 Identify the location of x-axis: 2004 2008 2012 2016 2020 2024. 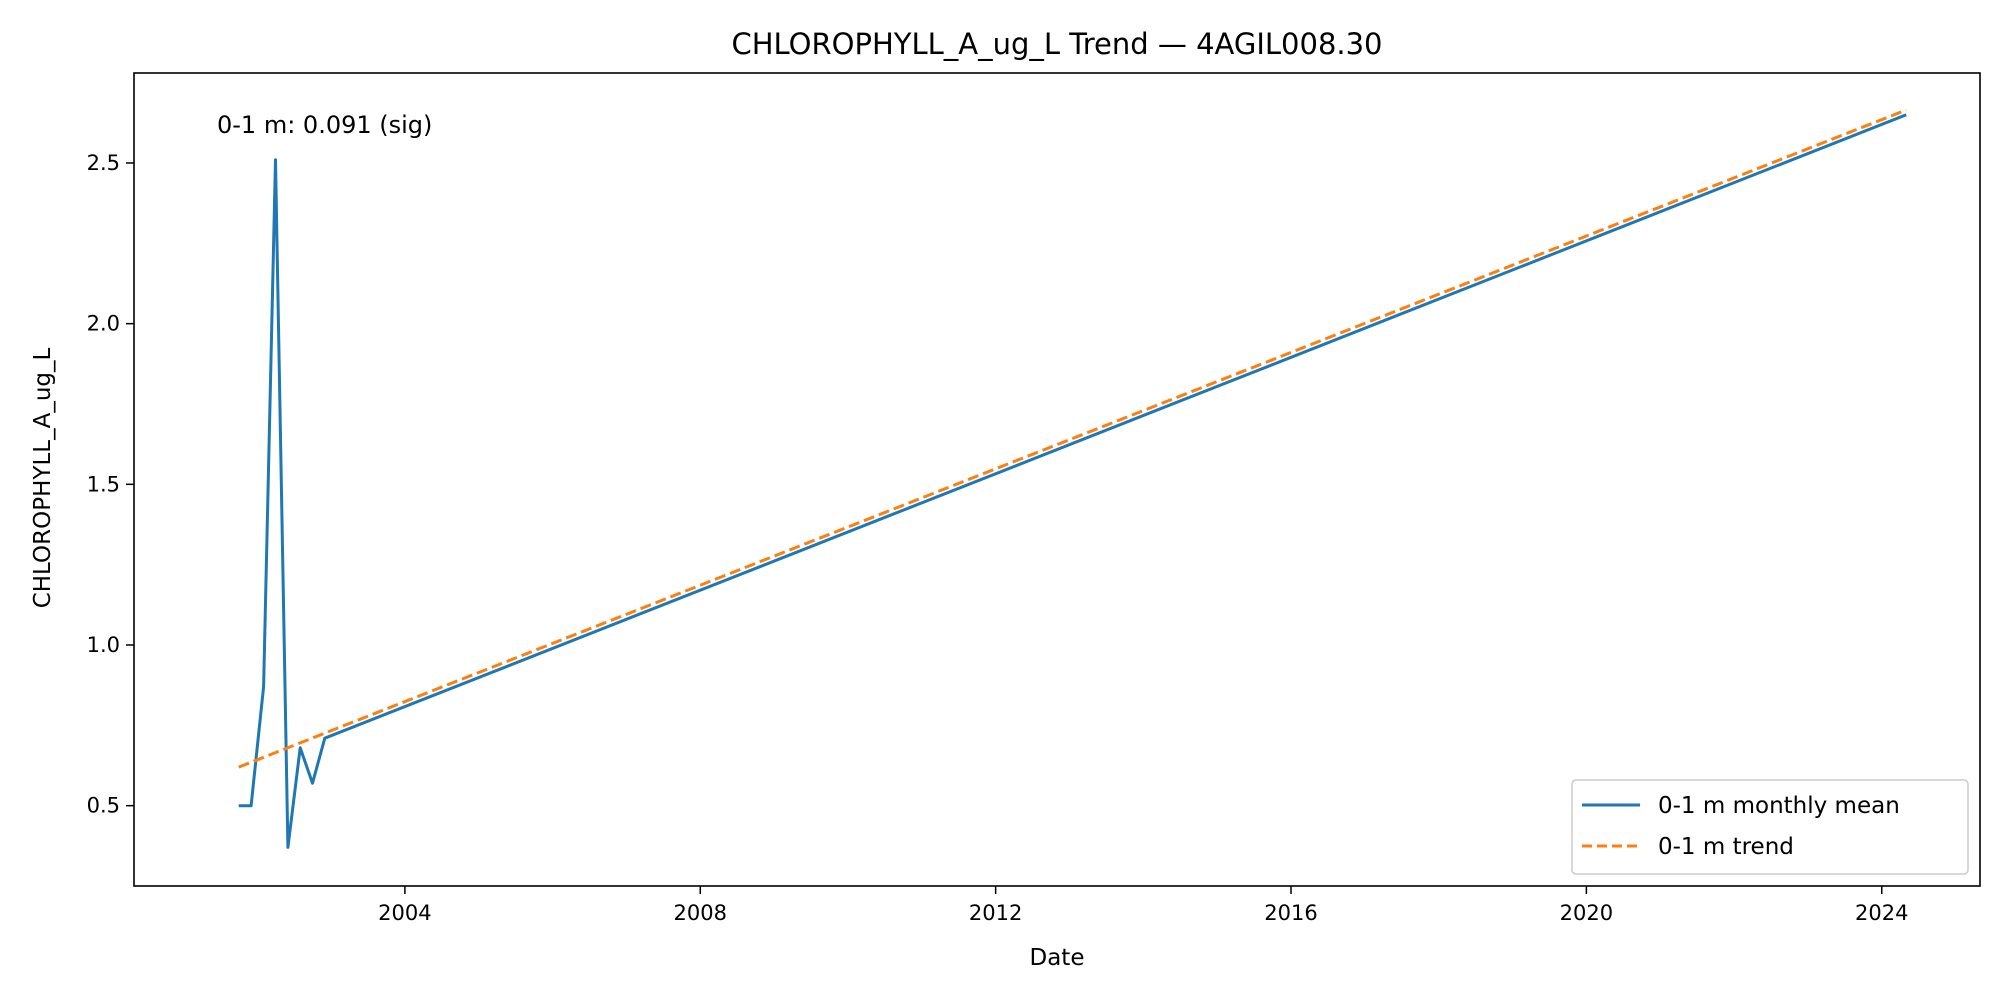
(1143, 905).